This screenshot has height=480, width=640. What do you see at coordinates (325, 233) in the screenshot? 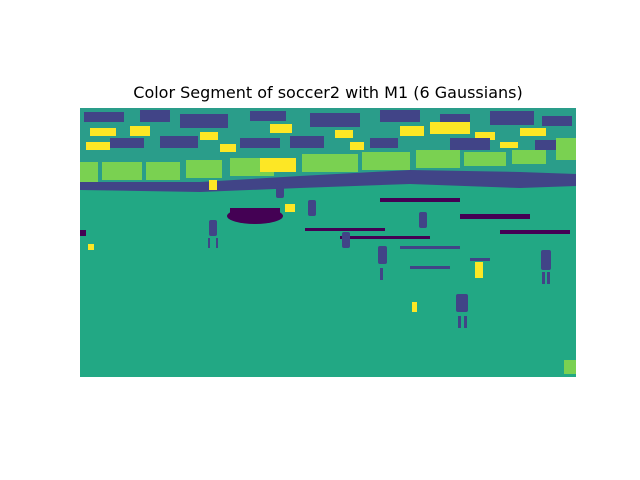
I see `field-dark-patches` at bounding box center [325, 233].